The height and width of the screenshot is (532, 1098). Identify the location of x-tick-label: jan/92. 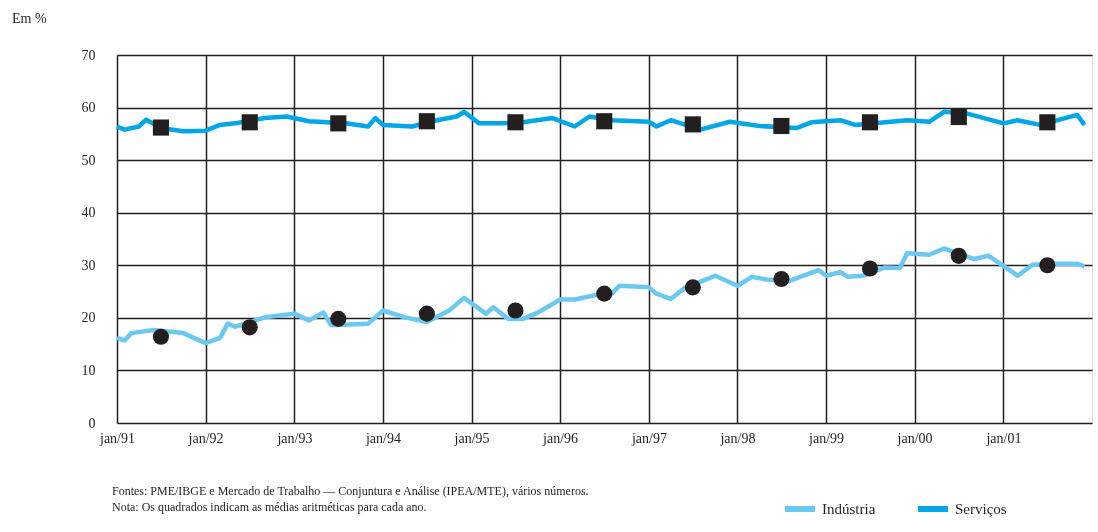
(205, 438).